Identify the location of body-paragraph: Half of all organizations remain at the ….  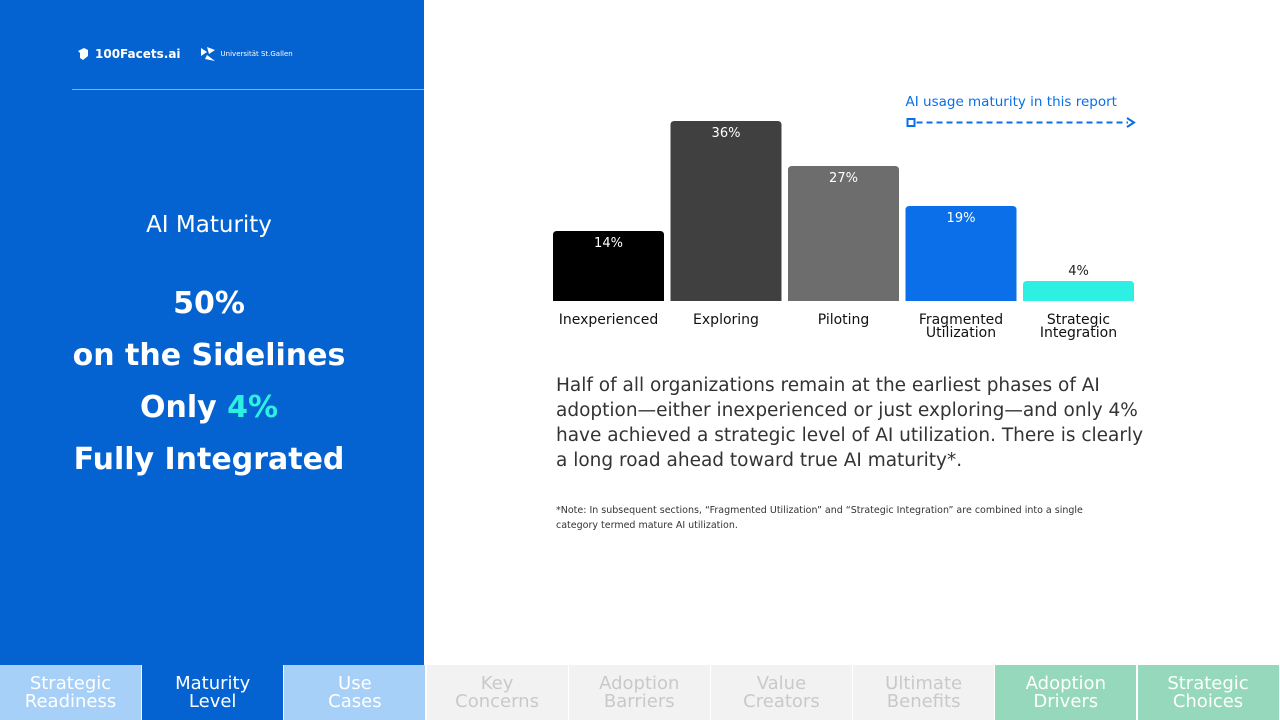
(850, 423).